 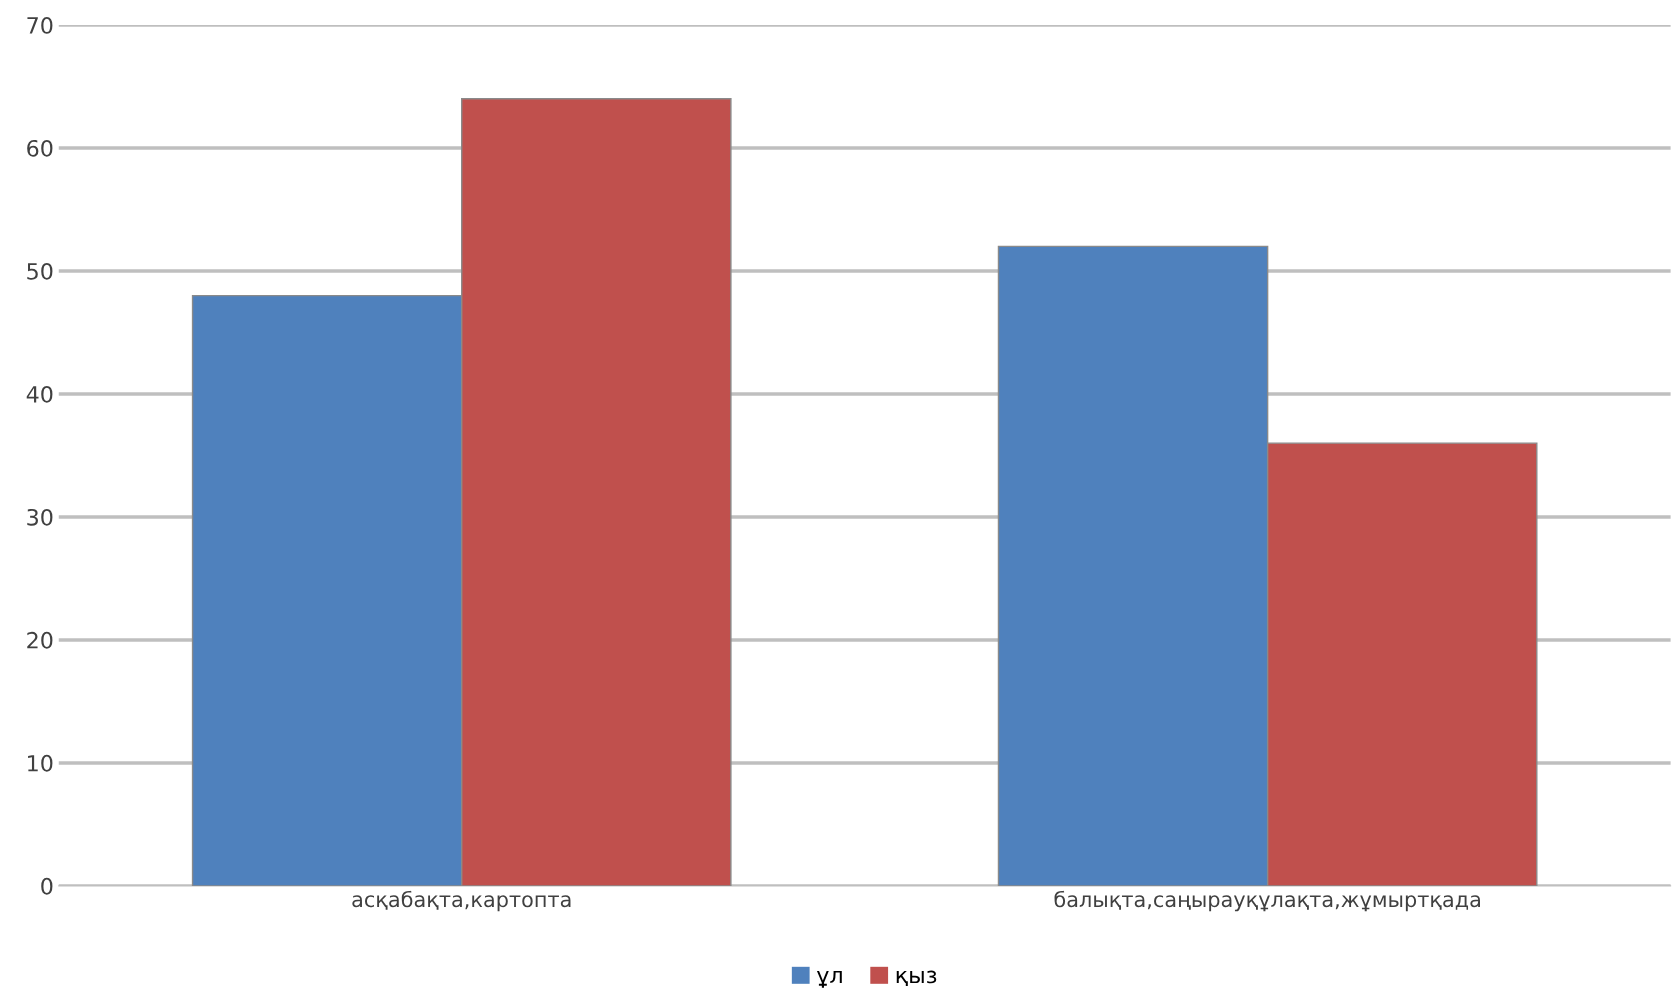 What do you see at coordinates (829, 979) in the screenshot?
I see `legend-label: ұл` at bounding box center [829, 979].